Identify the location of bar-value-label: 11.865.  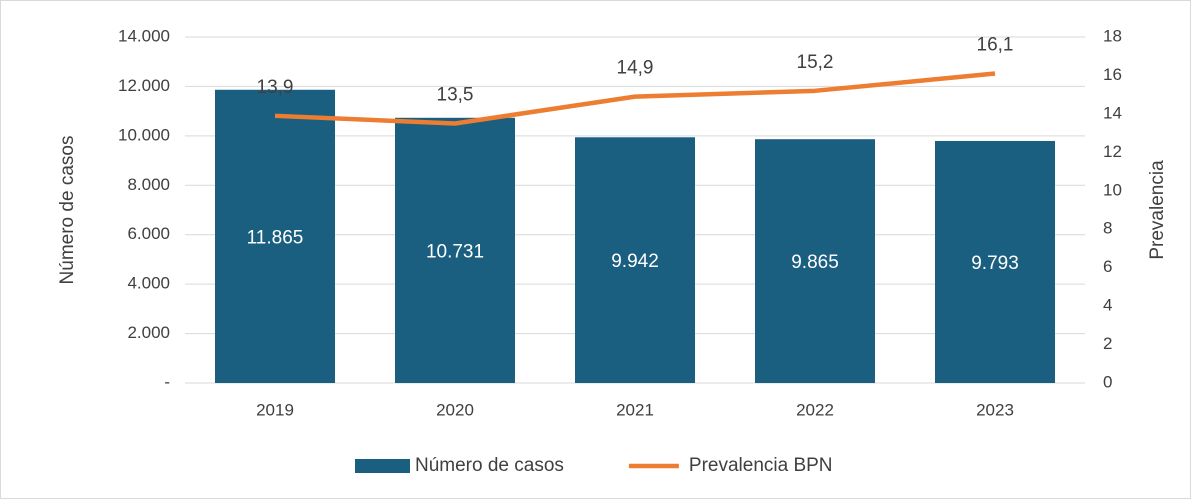
(275, 237).